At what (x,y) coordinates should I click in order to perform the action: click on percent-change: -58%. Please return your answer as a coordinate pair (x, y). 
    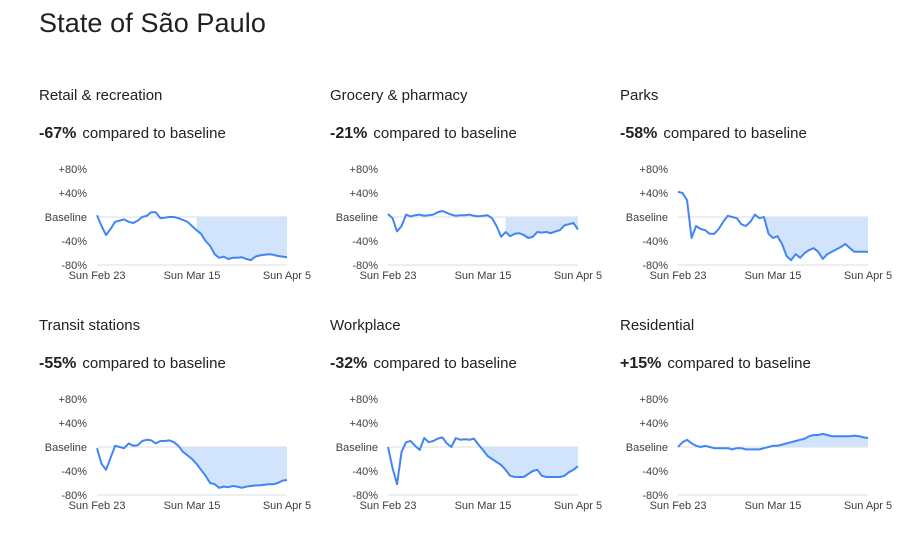
    Looking at the image, I should click on (639, 133).